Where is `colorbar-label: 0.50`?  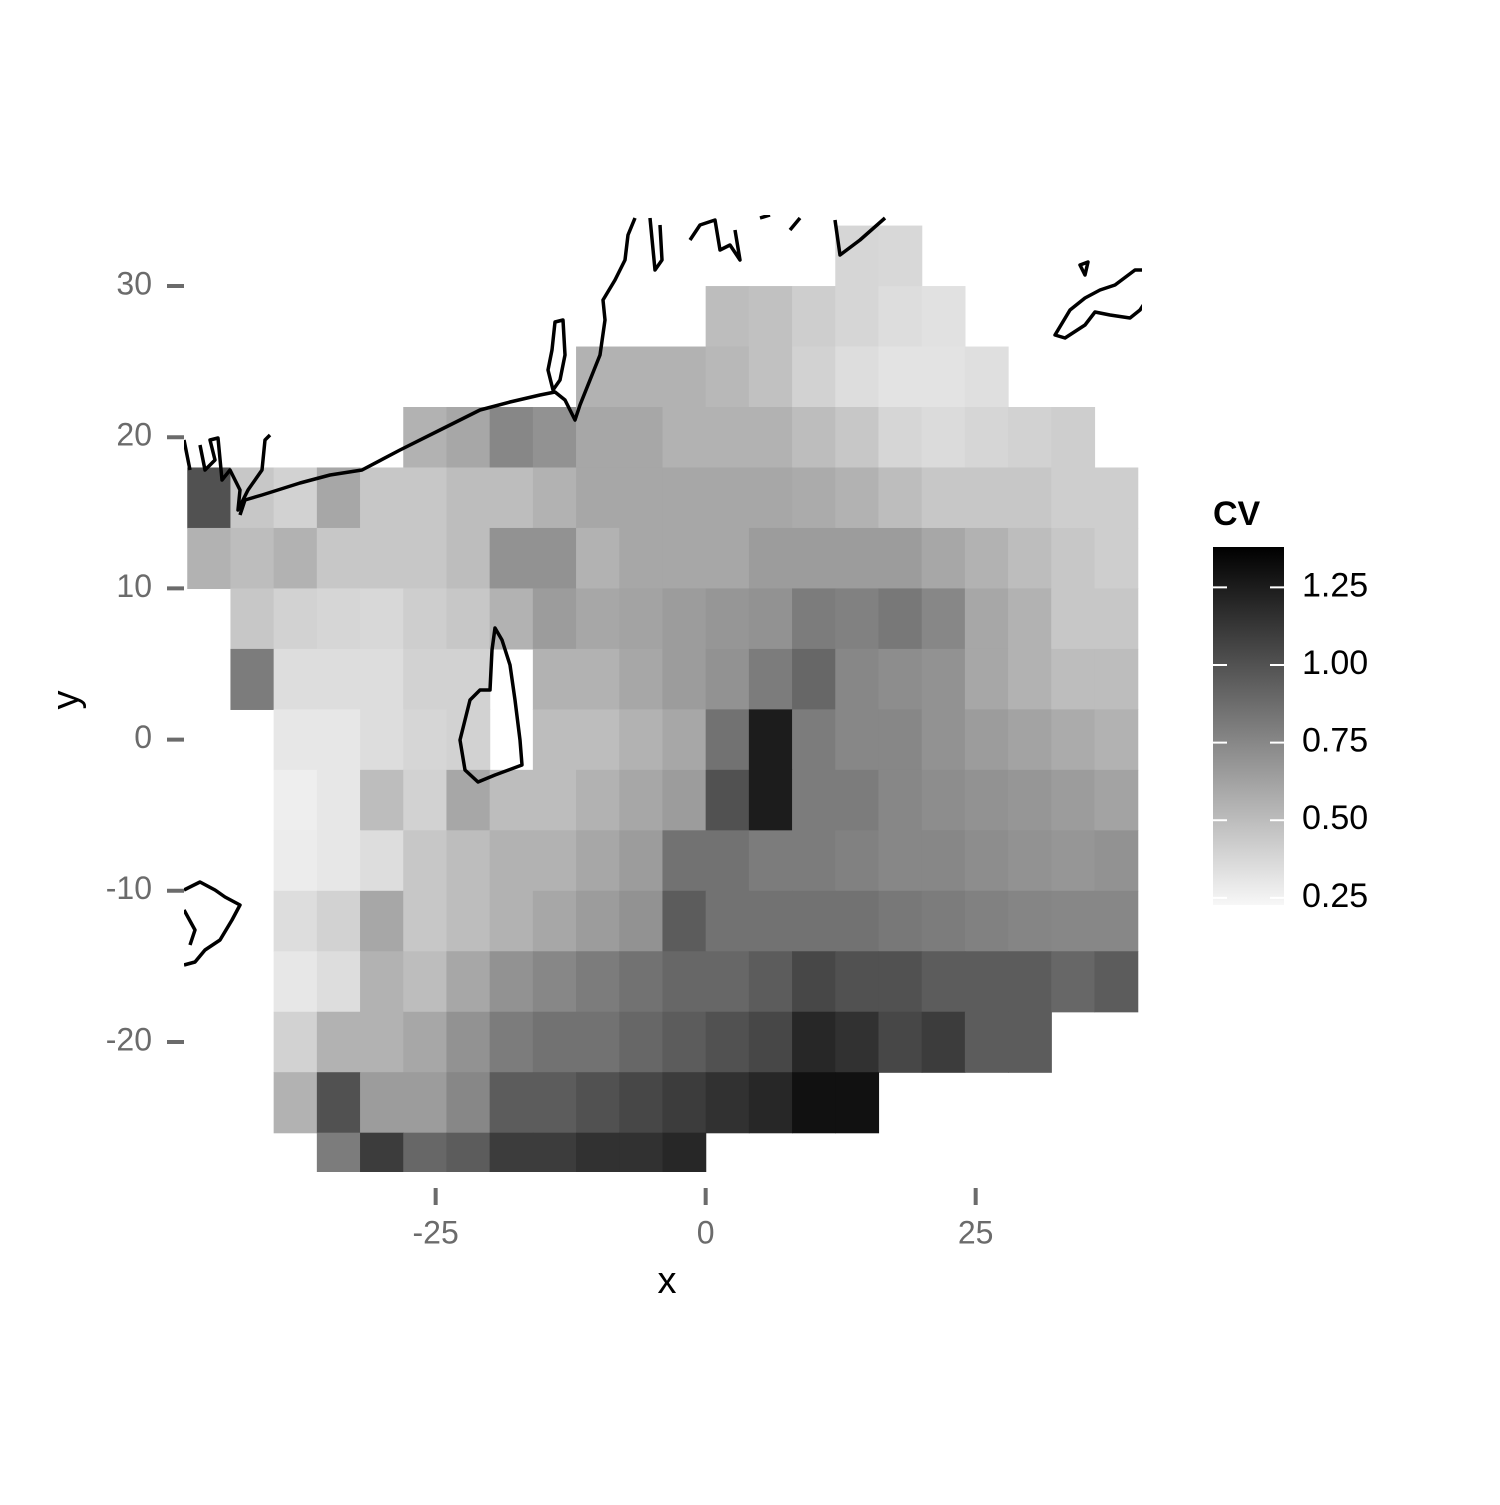 colorbar-label: 0.50 is located at coordinates (1335, 818).